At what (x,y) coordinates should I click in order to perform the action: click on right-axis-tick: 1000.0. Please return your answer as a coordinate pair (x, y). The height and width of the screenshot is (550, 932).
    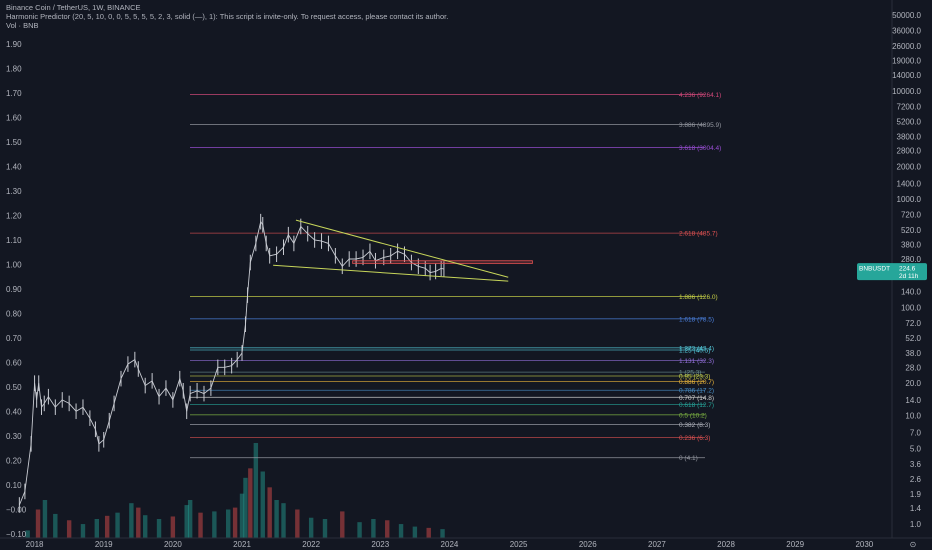
    Looking at the image, I should click on (909, 199).